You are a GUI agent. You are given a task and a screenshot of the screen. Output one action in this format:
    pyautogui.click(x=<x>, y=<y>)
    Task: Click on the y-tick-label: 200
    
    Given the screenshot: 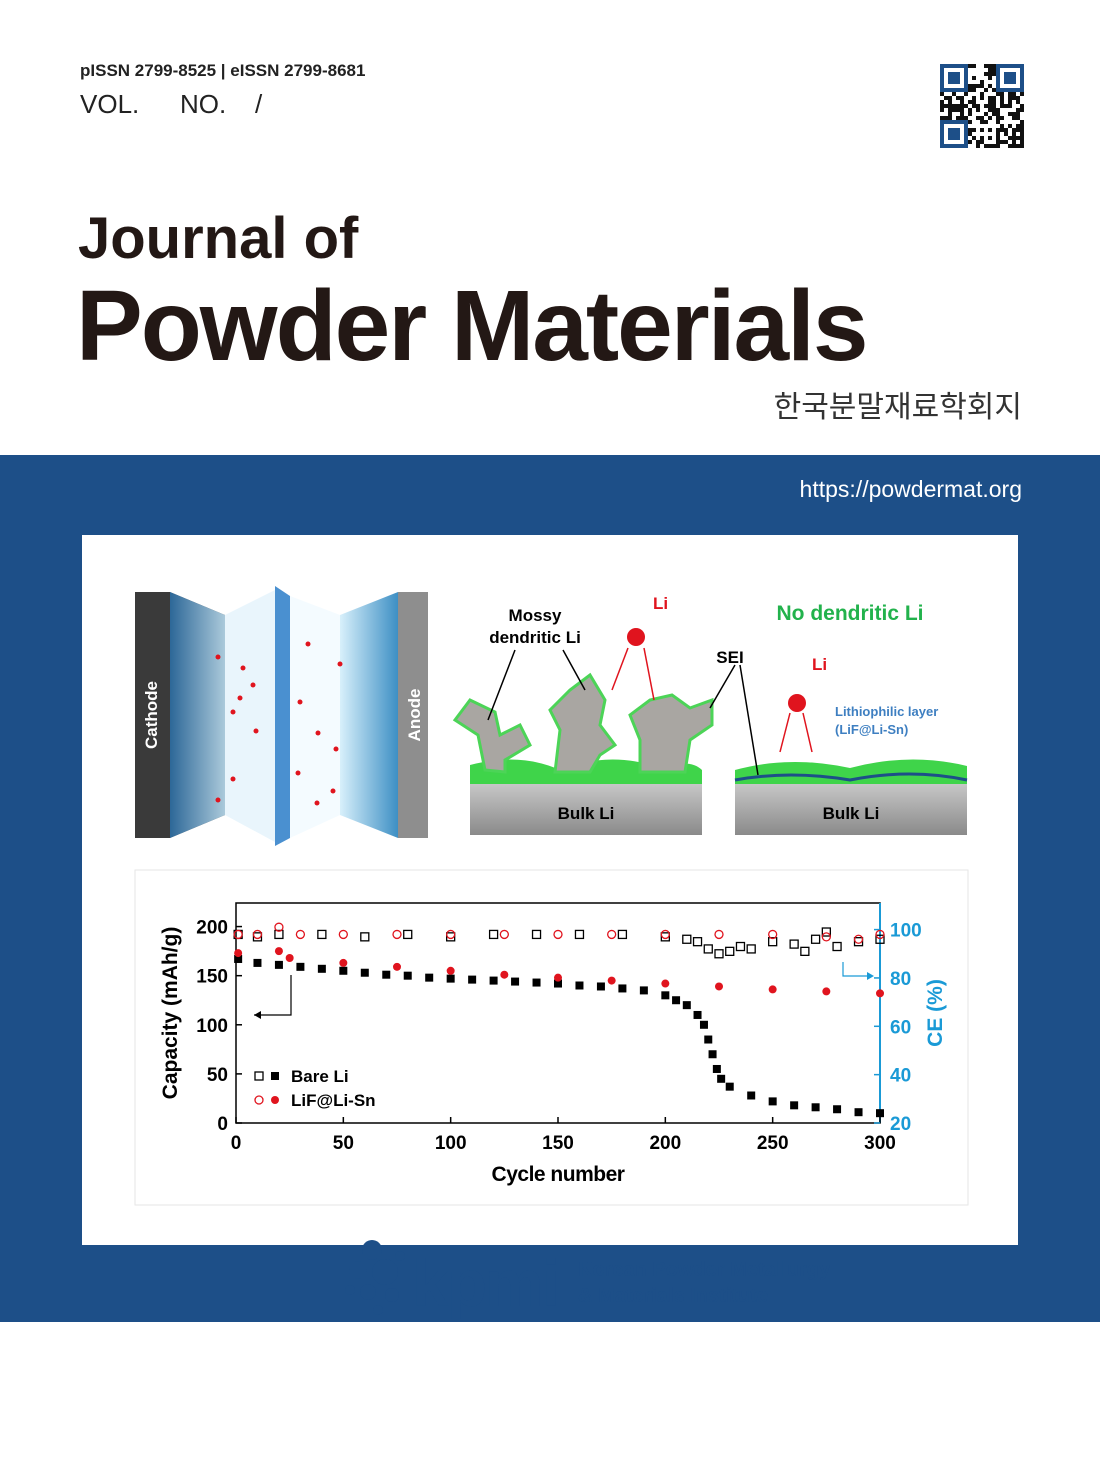 What is the action you would take?
    pyautogui.click(x=212, y=928)
    